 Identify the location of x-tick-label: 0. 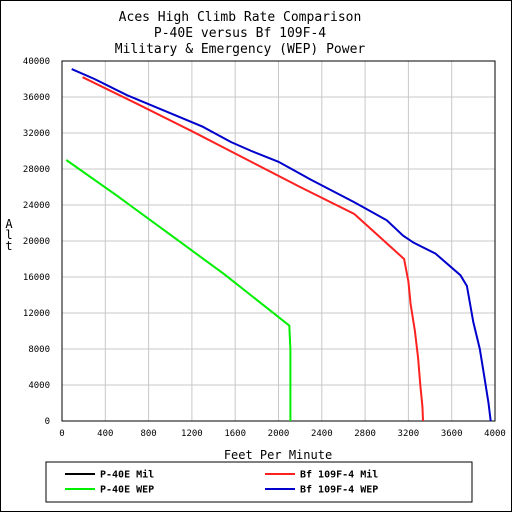
(61, 434).